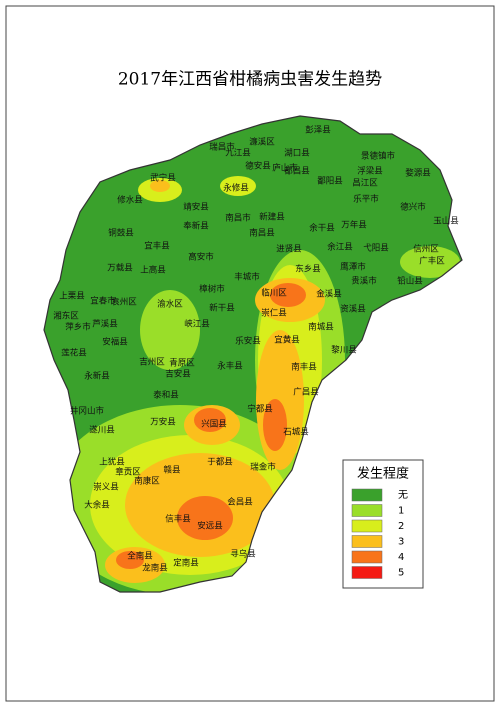  Describe the element at coordinates (197, 324) in the screenshot. I see `county-label: 峡江县` at that location.